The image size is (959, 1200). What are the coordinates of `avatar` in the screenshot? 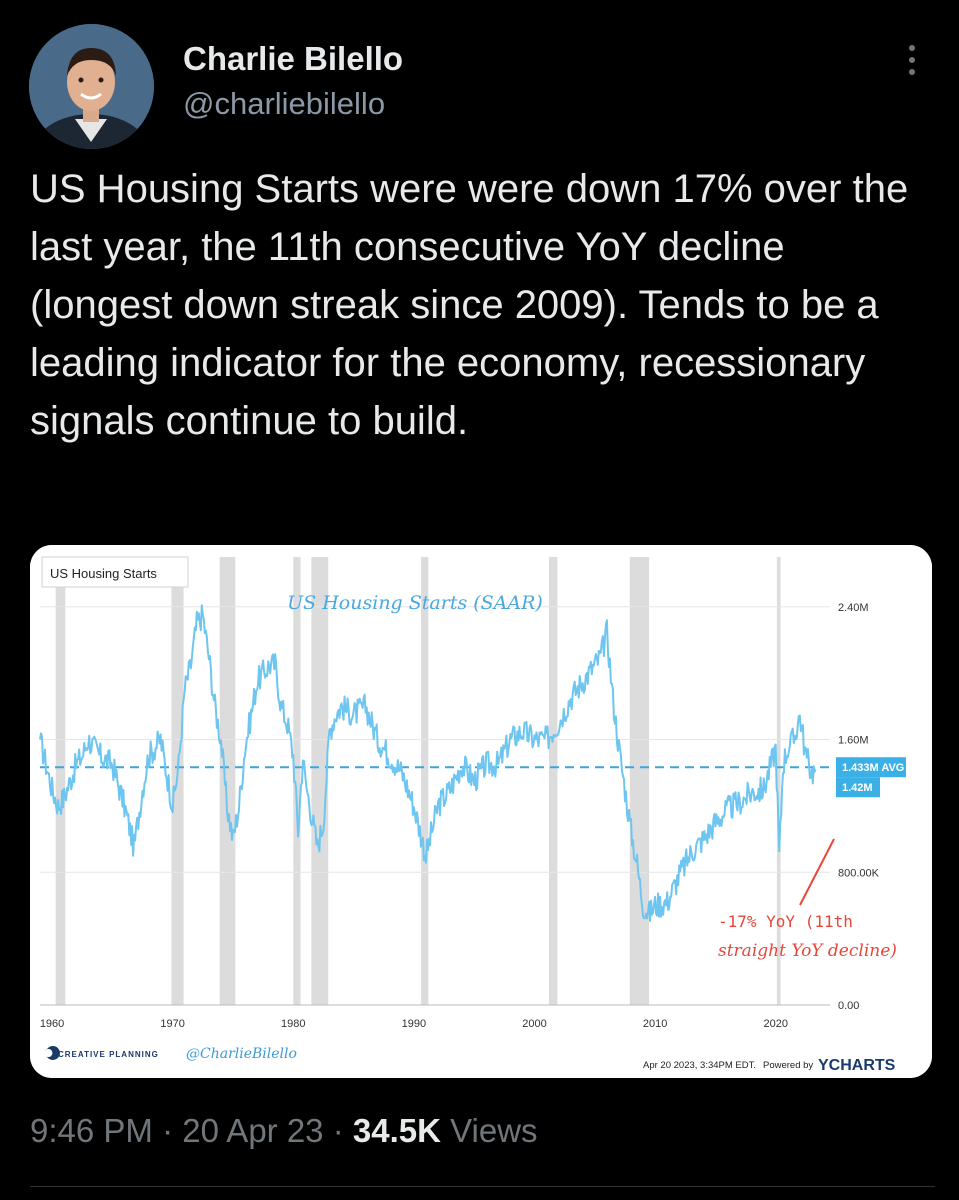 It's located at (91, 86).